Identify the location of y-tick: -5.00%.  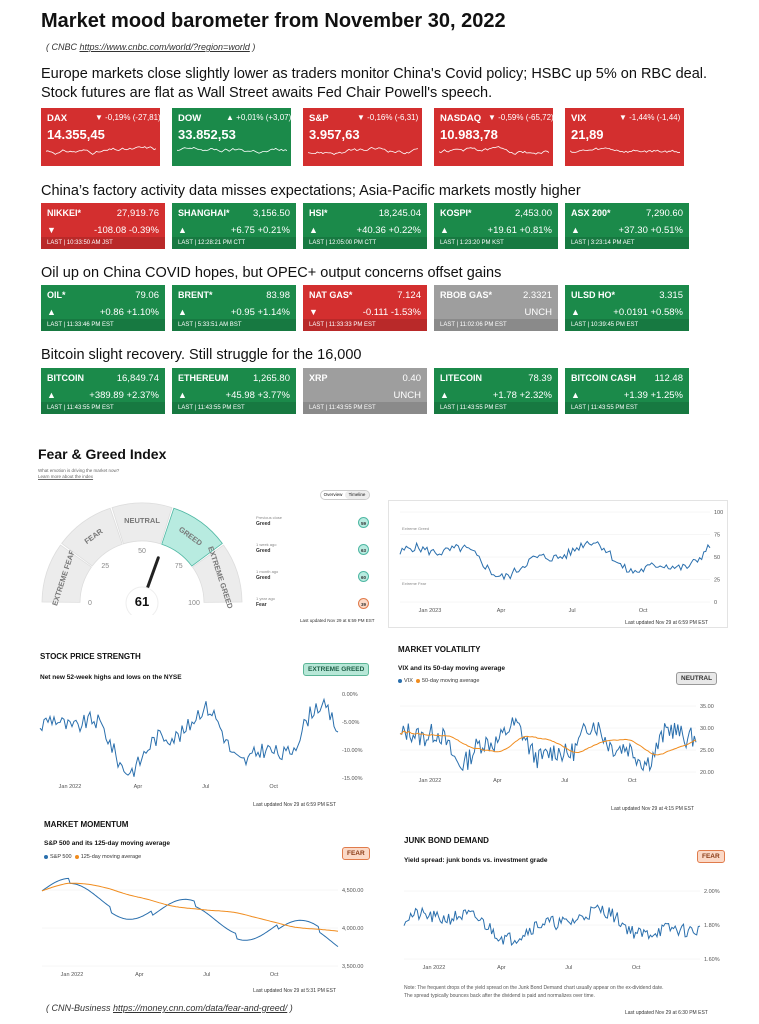
(351, 723).